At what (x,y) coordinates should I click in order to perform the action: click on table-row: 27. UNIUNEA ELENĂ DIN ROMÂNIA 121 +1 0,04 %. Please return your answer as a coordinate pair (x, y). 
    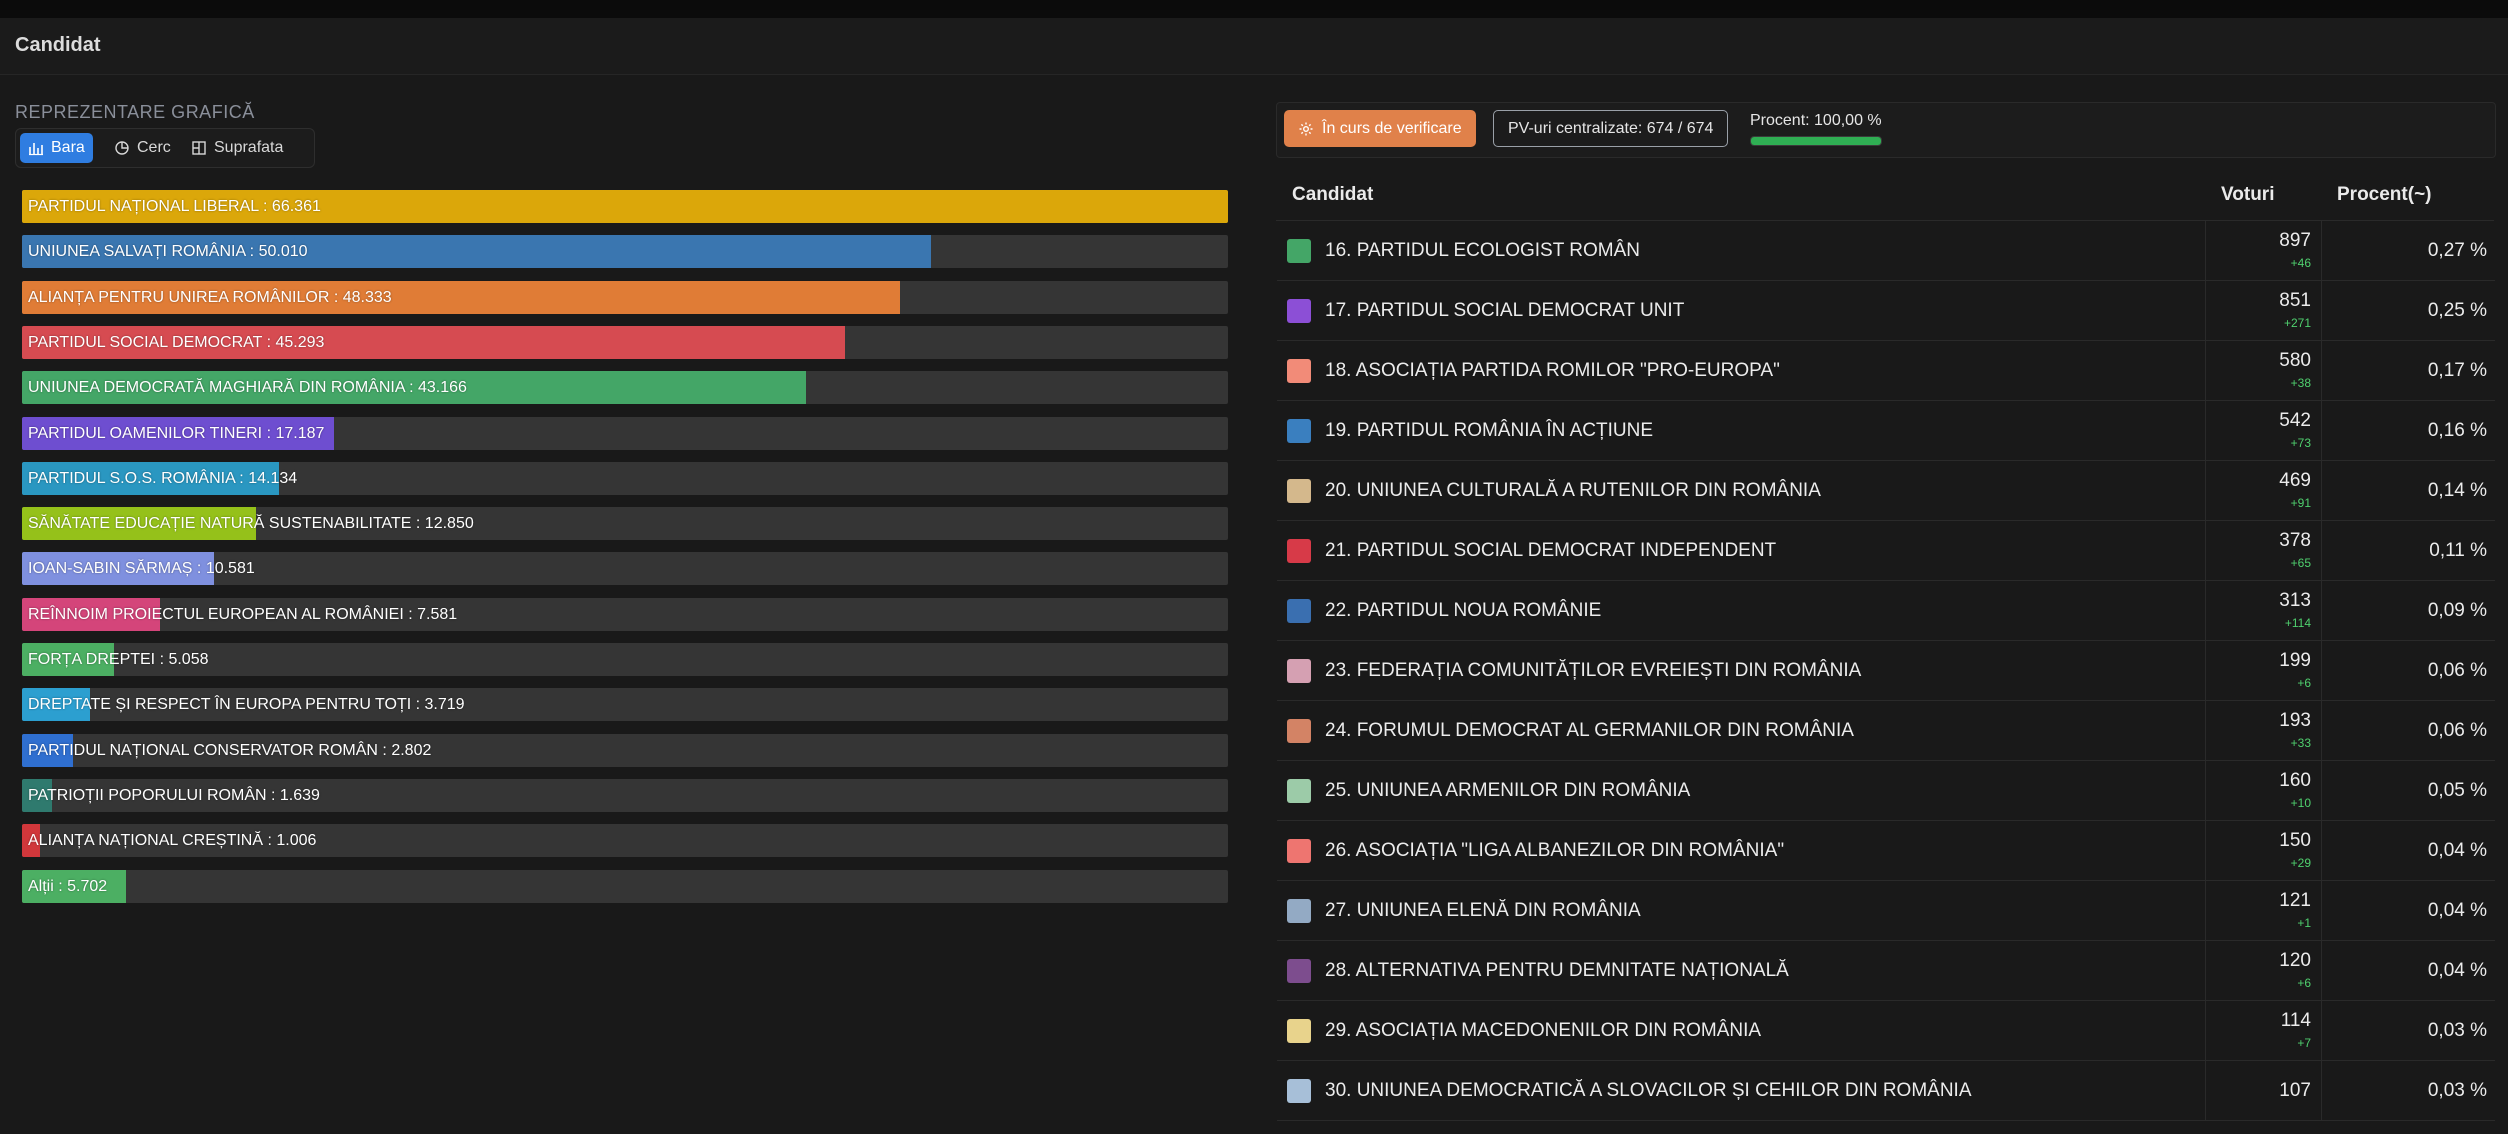
    Looking at the image, I should click on (1886, 911).